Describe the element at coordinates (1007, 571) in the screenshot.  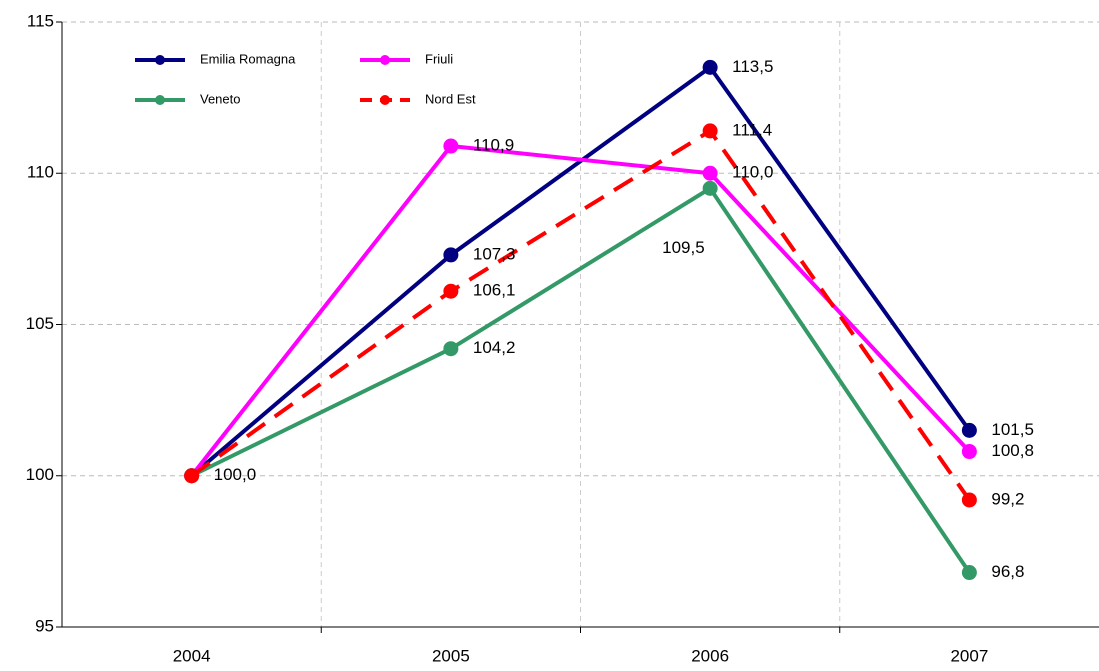
I see `value-label: 96,8` at that location.